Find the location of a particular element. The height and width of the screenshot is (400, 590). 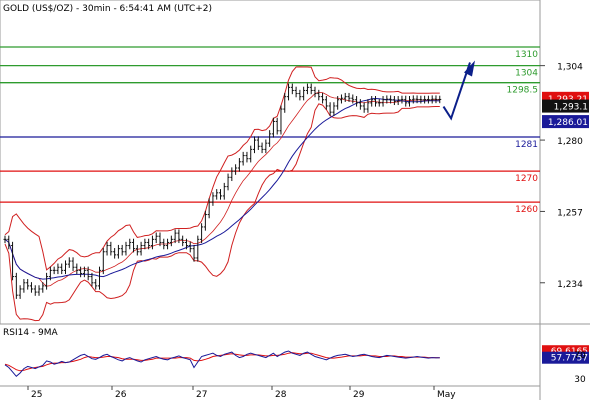

y-tick-label-1,257: 1,257 is located at coordinates (570, 213).